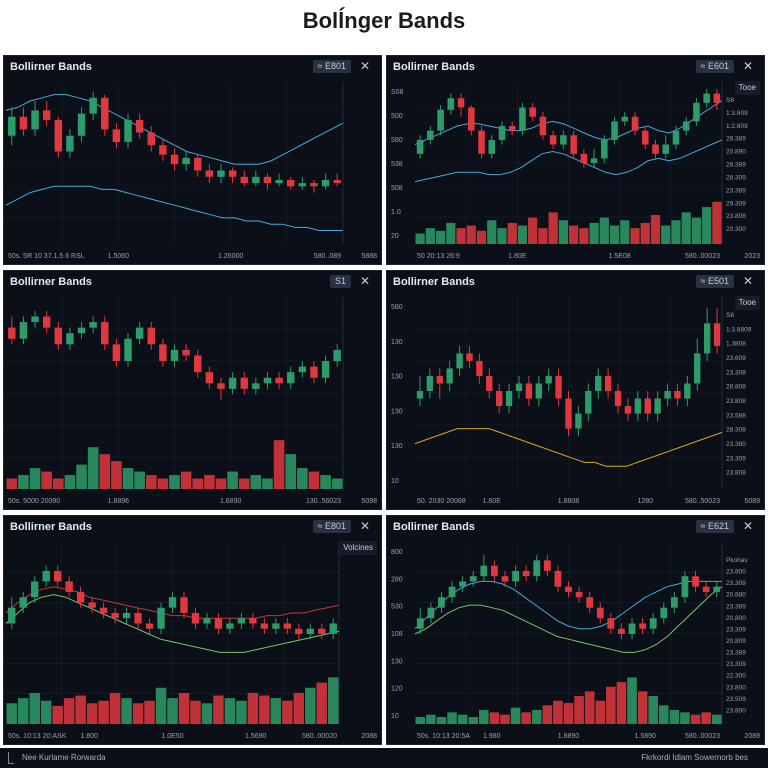  What do you see at coordinates (736, 387) in the screenshot?
I see `right-tick-label: 28.808` at bounding box center [736, 387].